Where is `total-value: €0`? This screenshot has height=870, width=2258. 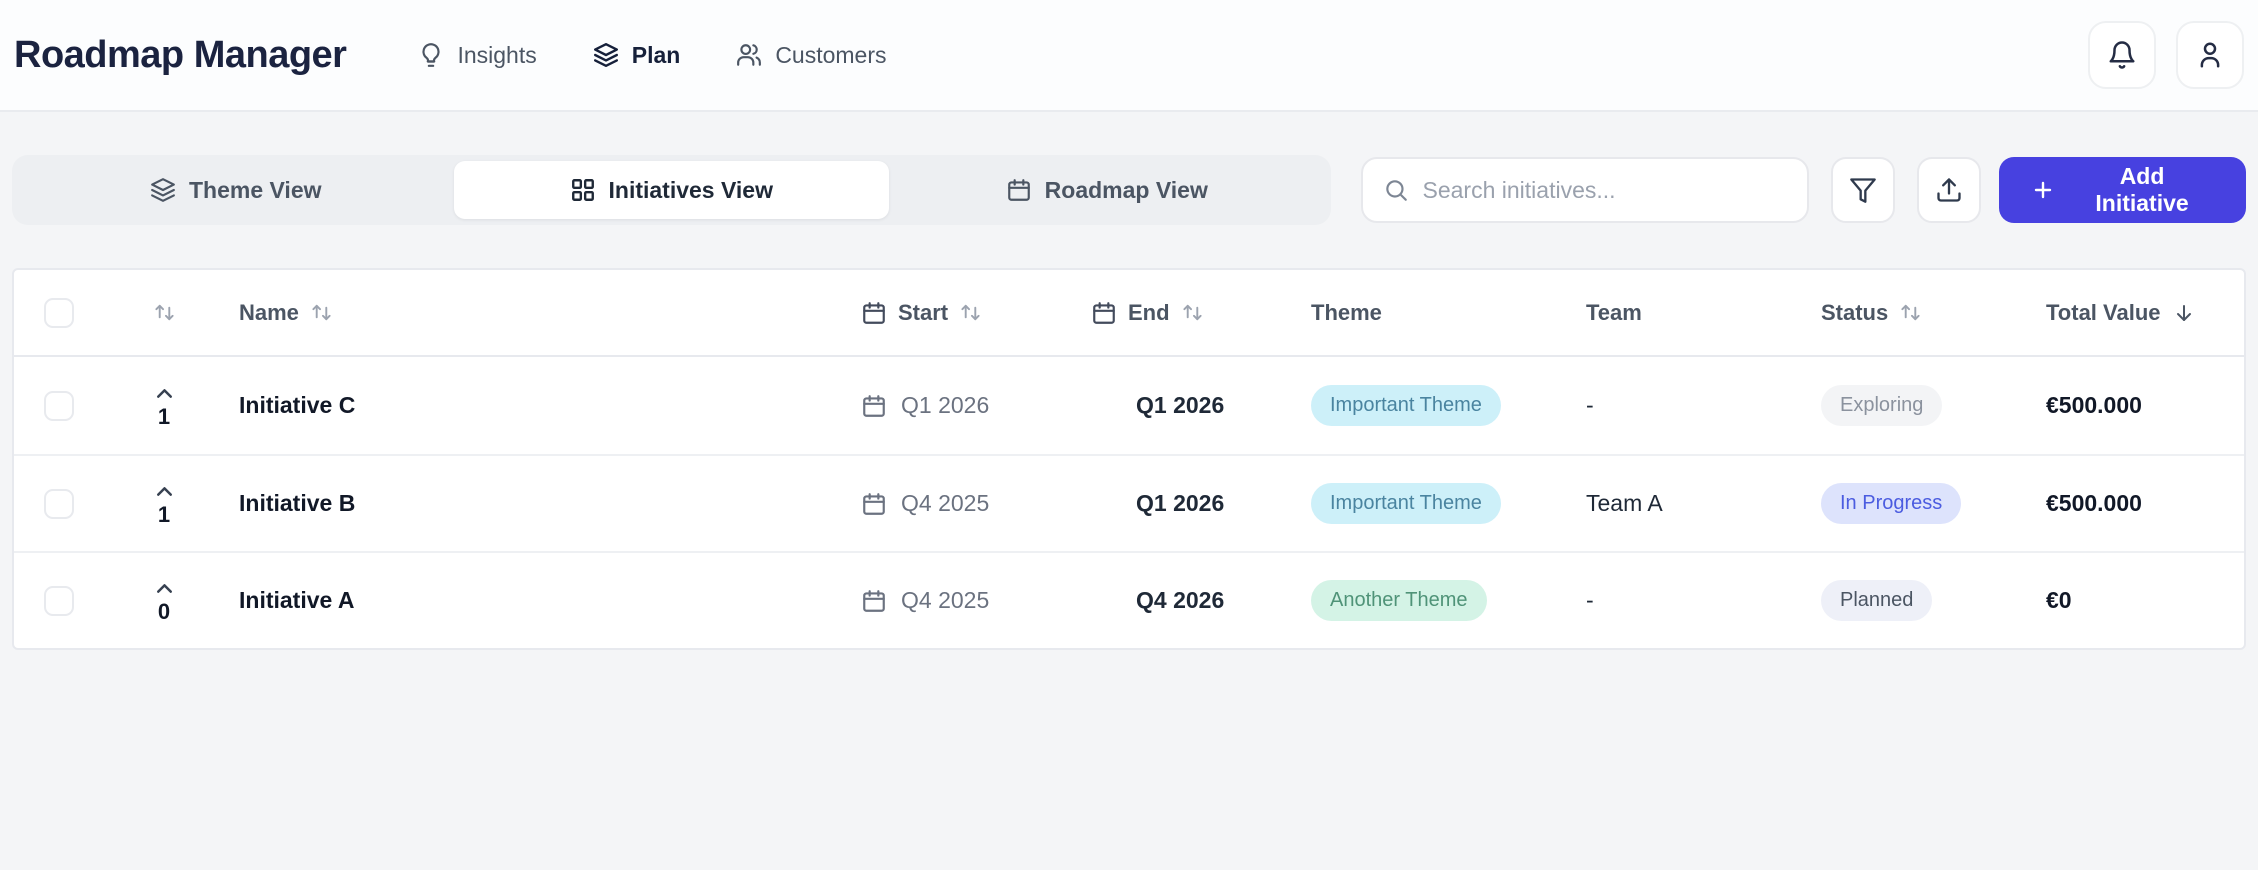 total-value: €0 is located at coordinates (2059, 600).